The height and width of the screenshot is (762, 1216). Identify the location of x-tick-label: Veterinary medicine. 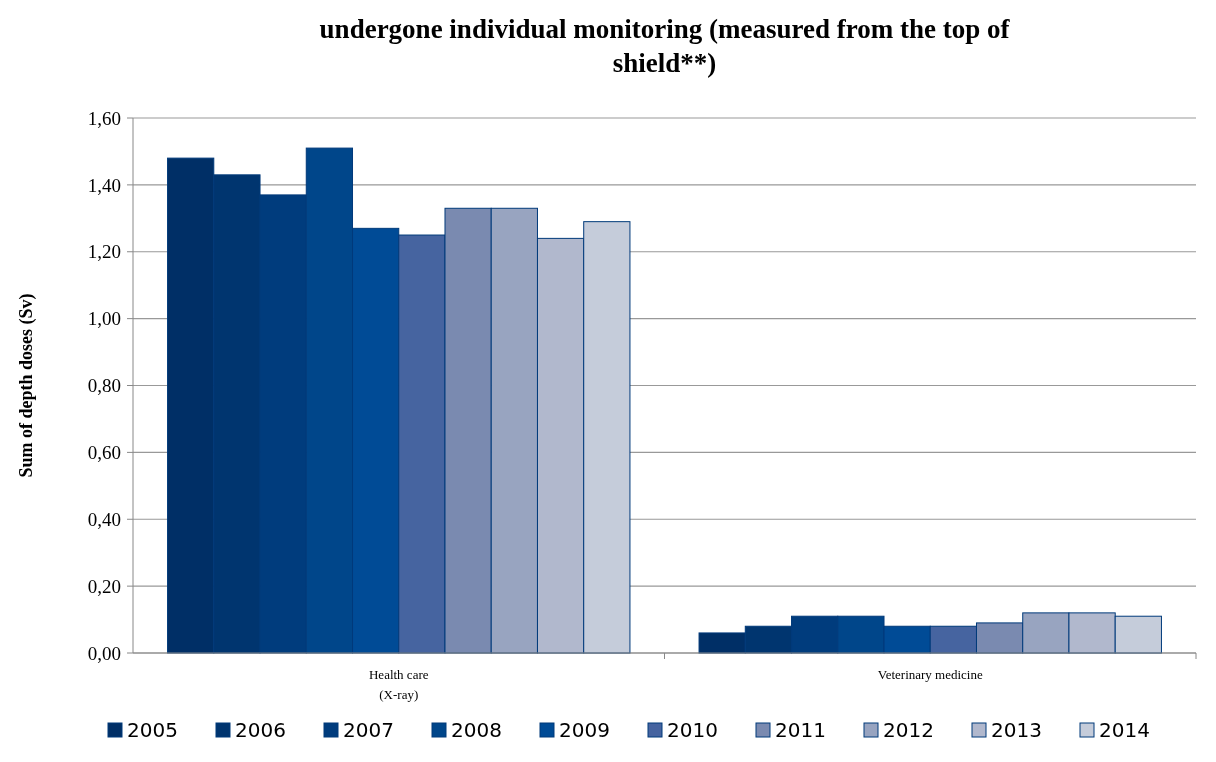
(930, 674).